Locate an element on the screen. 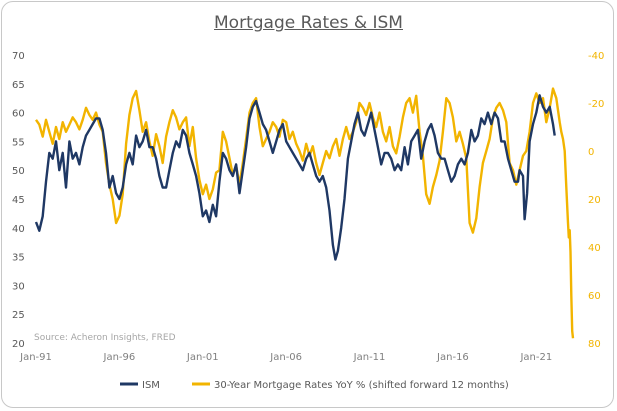 The width and height of the screenshot is (617, 411). right-axis-tick-20: 20 is located at coordinates (594, 200).